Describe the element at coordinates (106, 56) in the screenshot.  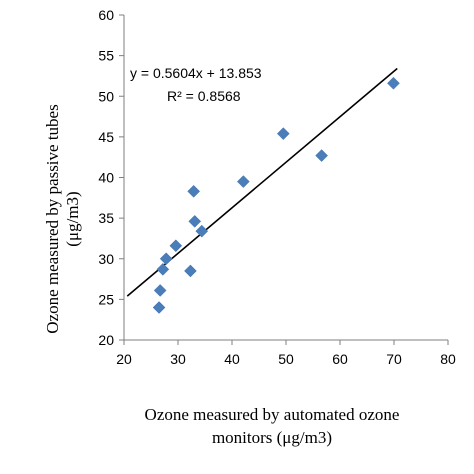
I see `y-tick-label: 55` at that location.